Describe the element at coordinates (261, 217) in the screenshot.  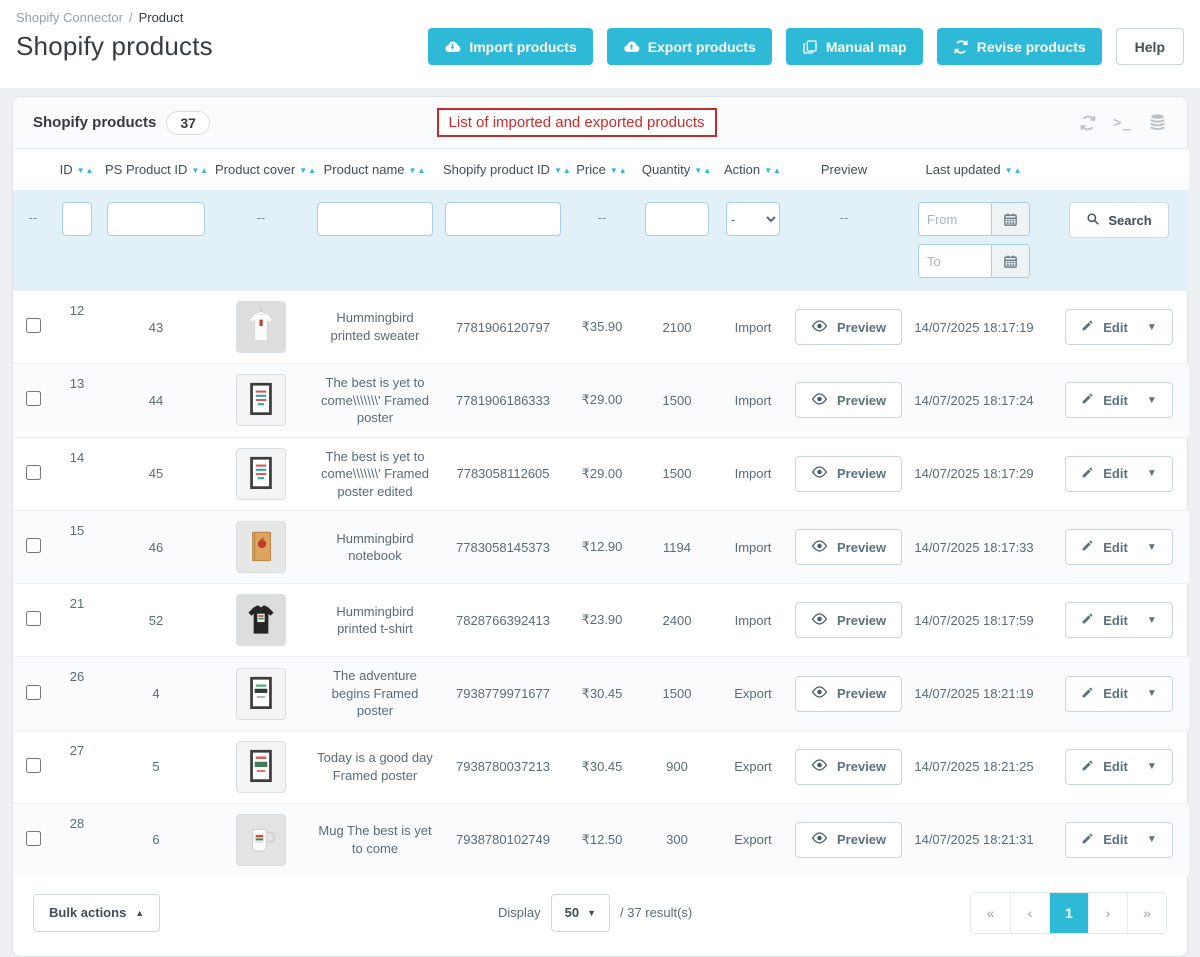
I see `filter-empty-marker: --` at that location.